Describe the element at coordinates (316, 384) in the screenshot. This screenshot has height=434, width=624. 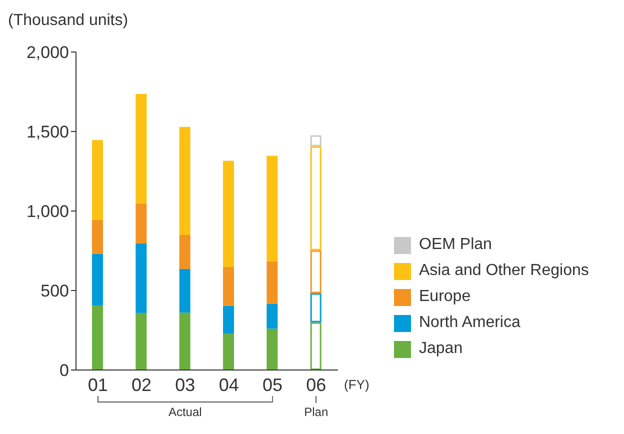
I see `x-tick-label: 06` at that location.